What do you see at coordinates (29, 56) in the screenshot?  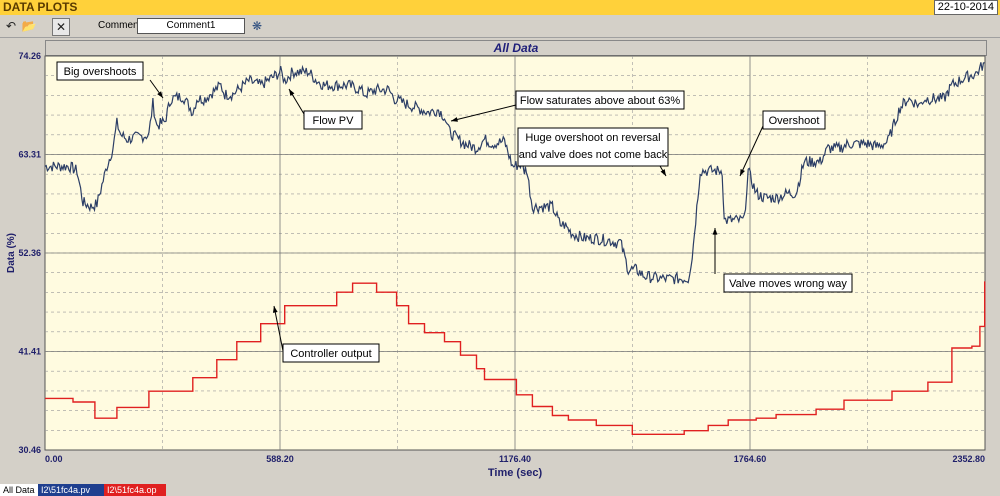 I see `y-tick-label: 74.26` at bounding box center [29, 56].